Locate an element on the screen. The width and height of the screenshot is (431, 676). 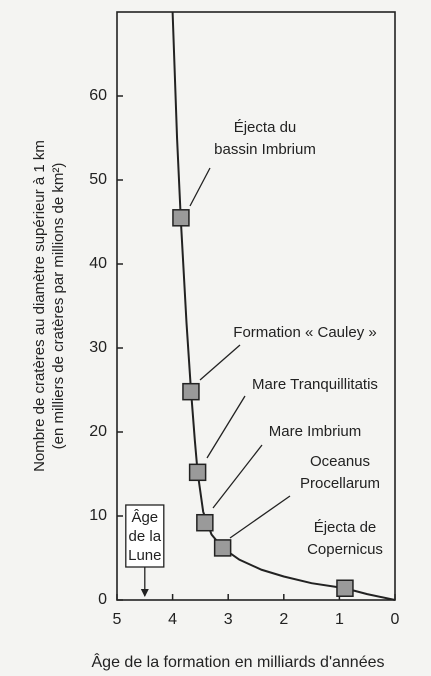
x-tick-label: 2 is located at coordinates (283, 619).